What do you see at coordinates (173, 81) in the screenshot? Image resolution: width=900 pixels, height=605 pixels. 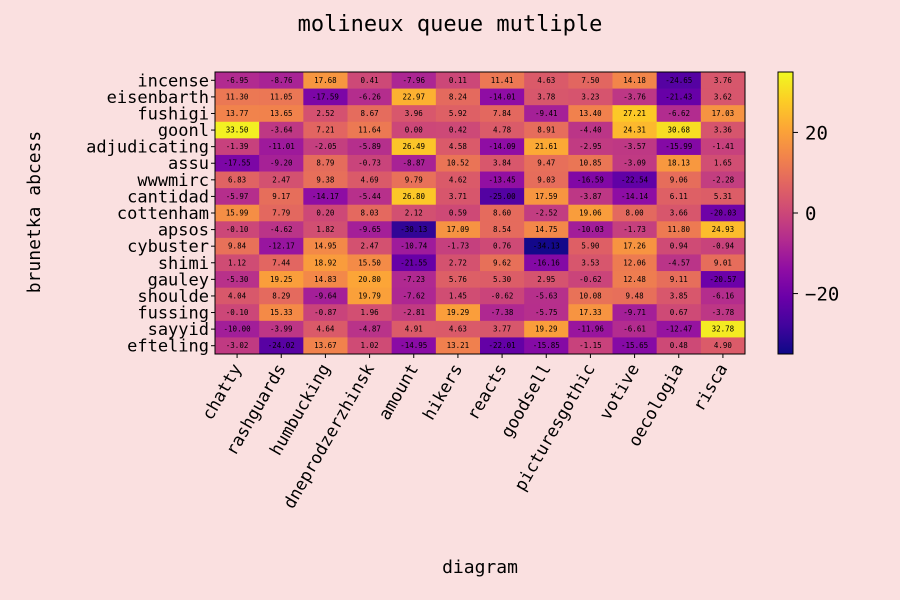 I see `y-tick-label: incense` at bounding box center [173, 81].